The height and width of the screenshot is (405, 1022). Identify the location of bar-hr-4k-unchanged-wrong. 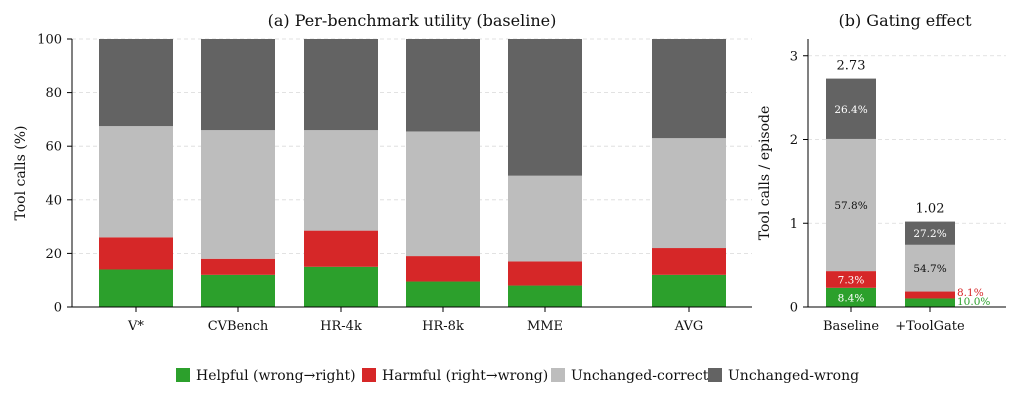
(341, 85).